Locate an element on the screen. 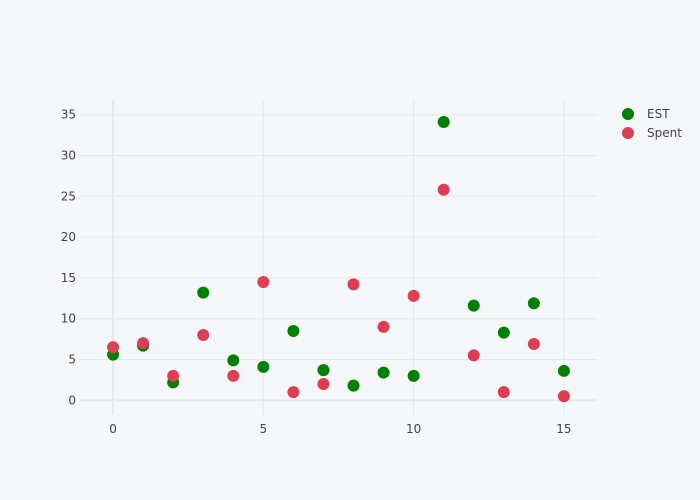 The image size is (700, 500). y-tick-label: 5 is located at coordinates (72, 360).